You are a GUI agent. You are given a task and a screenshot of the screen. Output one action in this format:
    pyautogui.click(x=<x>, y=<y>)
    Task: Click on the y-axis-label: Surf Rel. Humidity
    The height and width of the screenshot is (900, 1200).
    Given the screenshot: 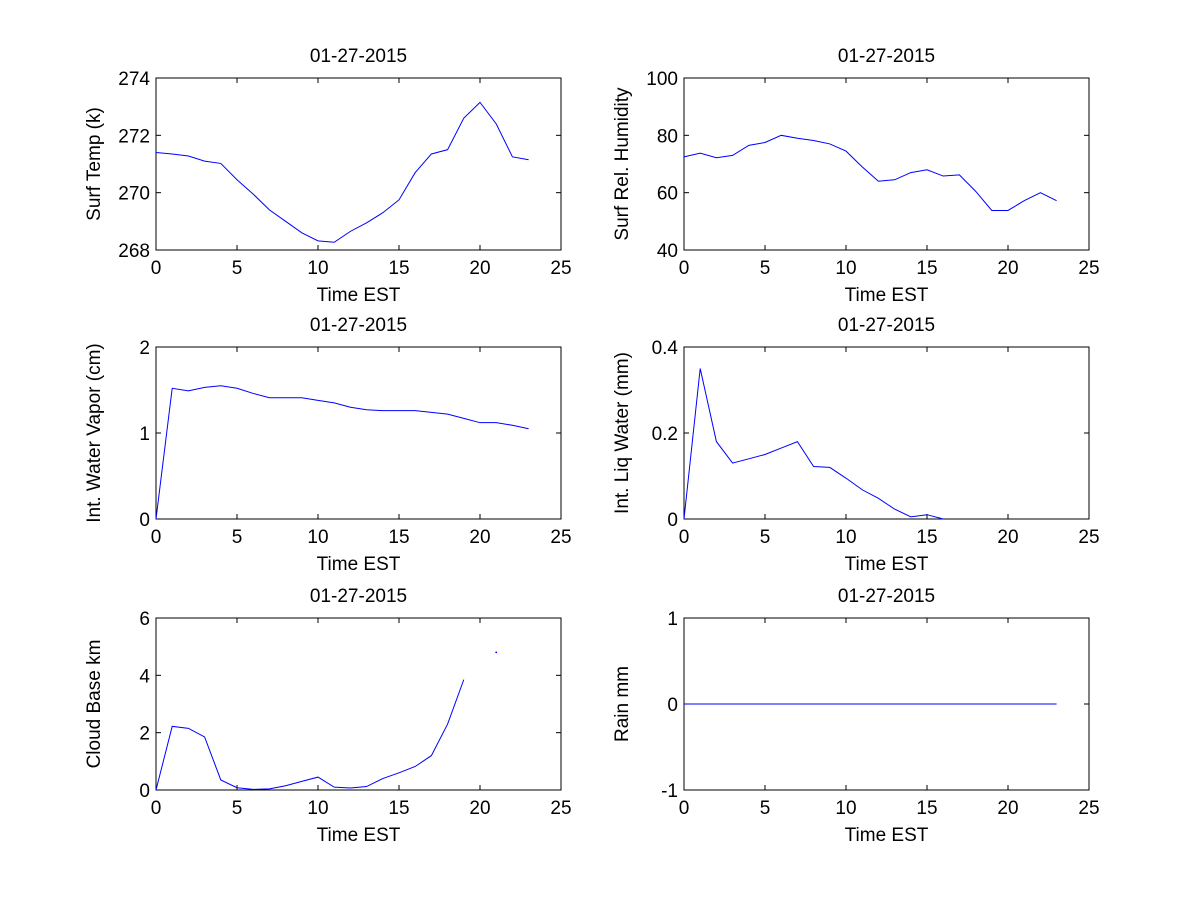 What is the action you would take?
    pyautogui.click(x=622, y=164)
    